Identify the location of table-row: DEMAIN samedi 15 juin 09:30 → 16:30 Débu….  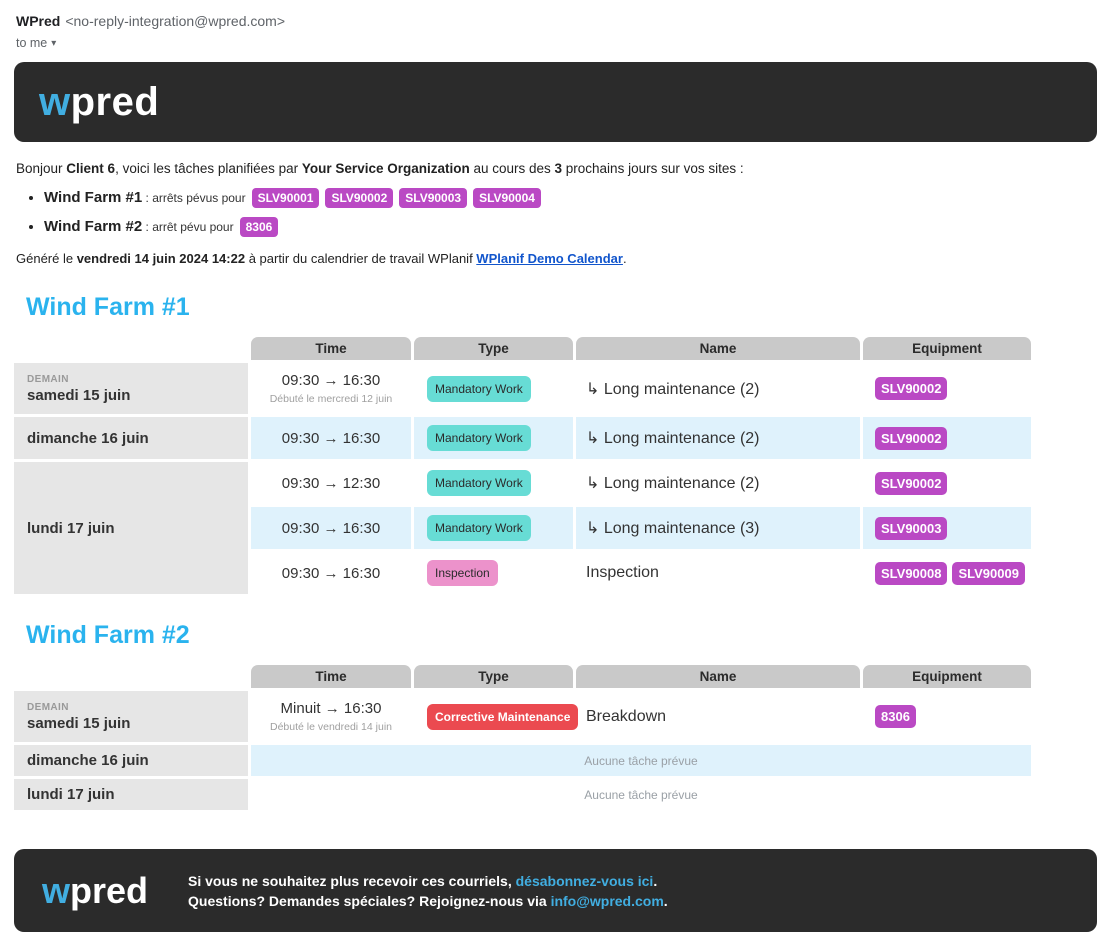
(556, 388).